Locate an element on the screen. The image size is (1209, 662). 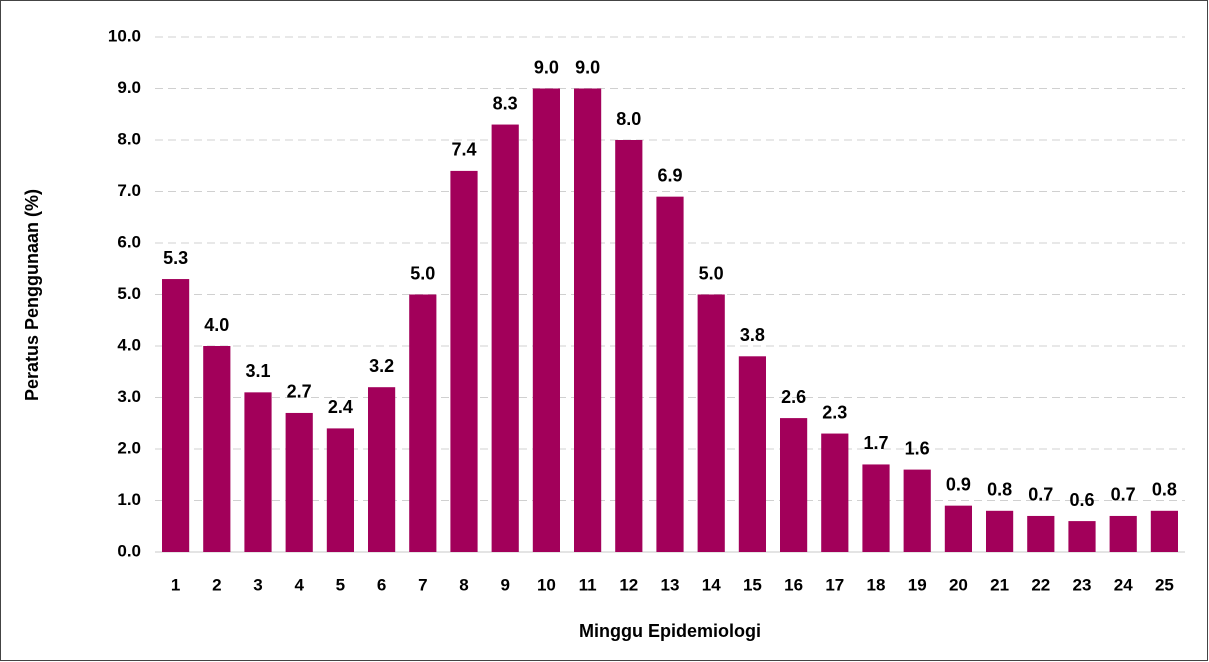
x-tick-label: 9 is located at coordinates (504, 584).